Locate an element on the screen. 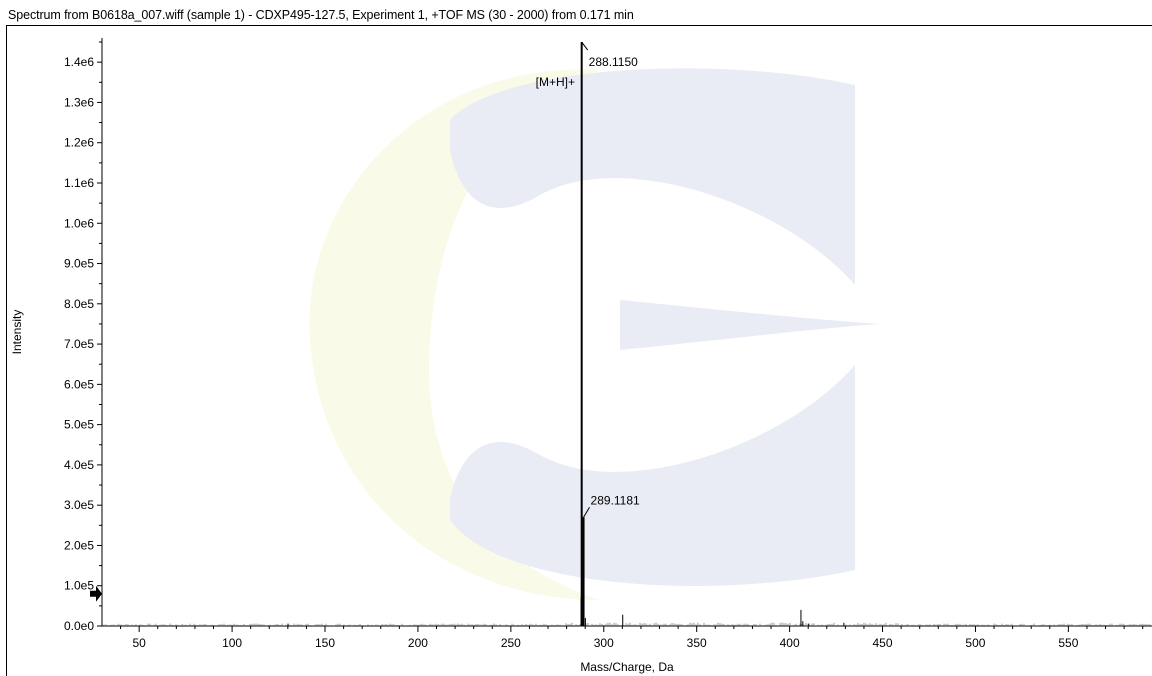  watermark-blue-lower is located at coordinates (652, 475).